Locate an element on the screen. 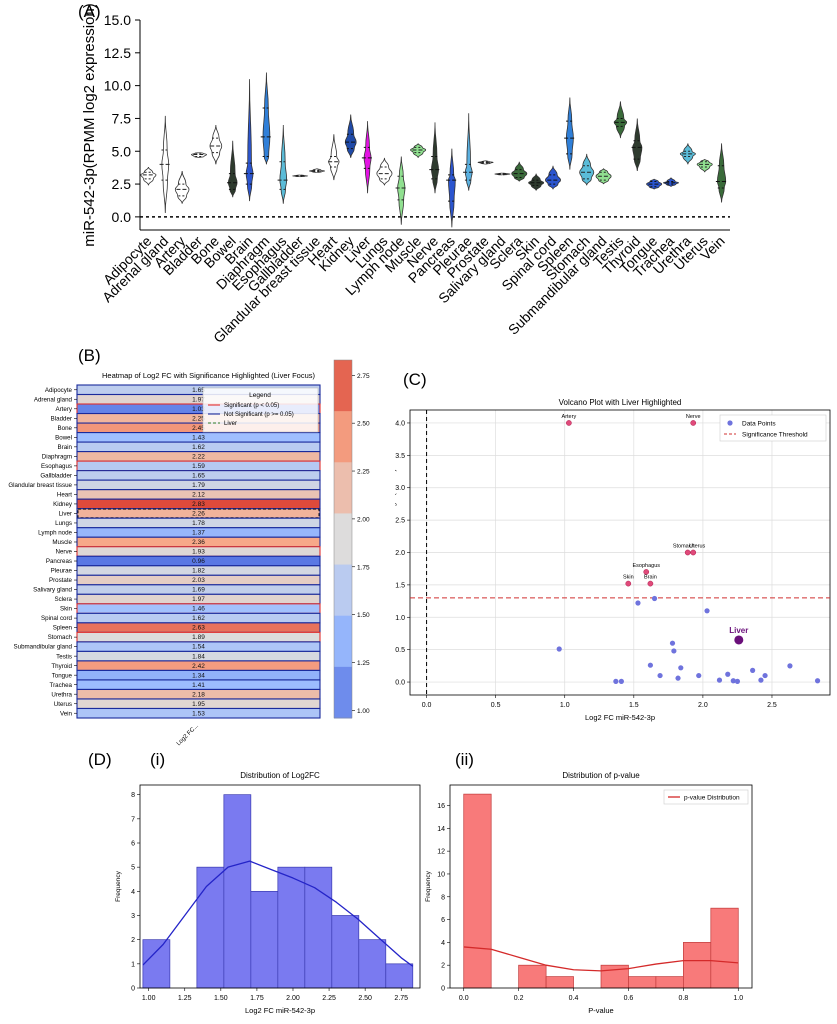  heatmap-value-pleurae: 1.82 is located at coordinates (198, 571).